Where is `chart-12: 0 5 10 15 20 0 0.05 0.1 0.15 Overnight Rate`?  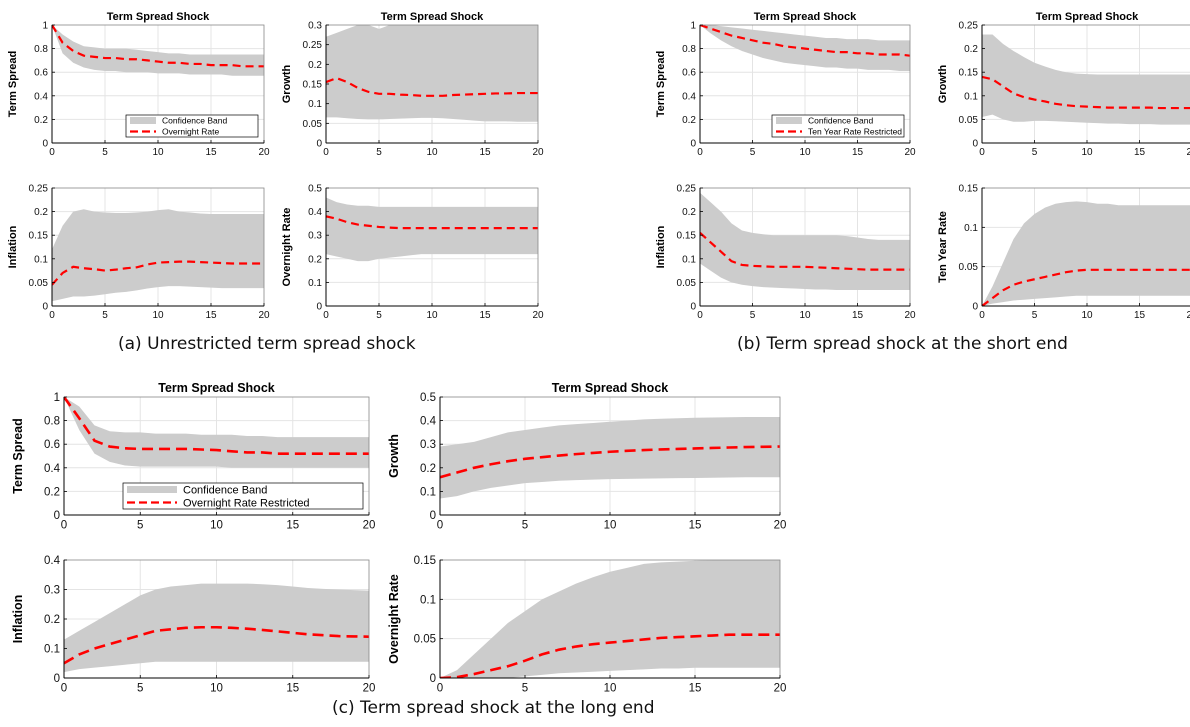
chart-12: 0 5 10 15 20 0 0.05 0.1 0.15 Overnight Rate is located at coordinates (586, 624).